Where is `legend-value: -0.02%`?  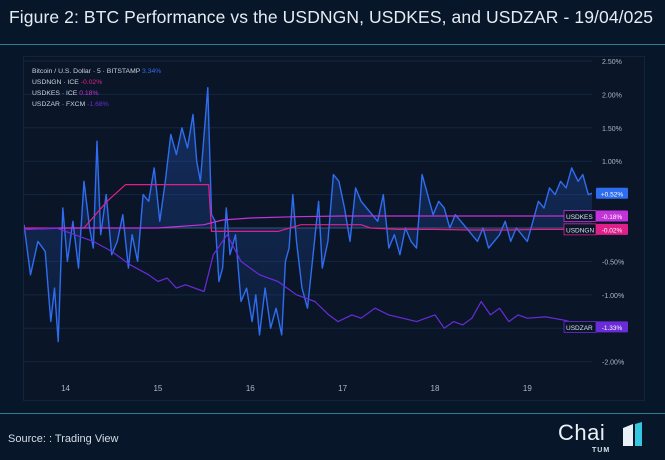 legend-value: -0.02% is located at coordinates (92, 82).